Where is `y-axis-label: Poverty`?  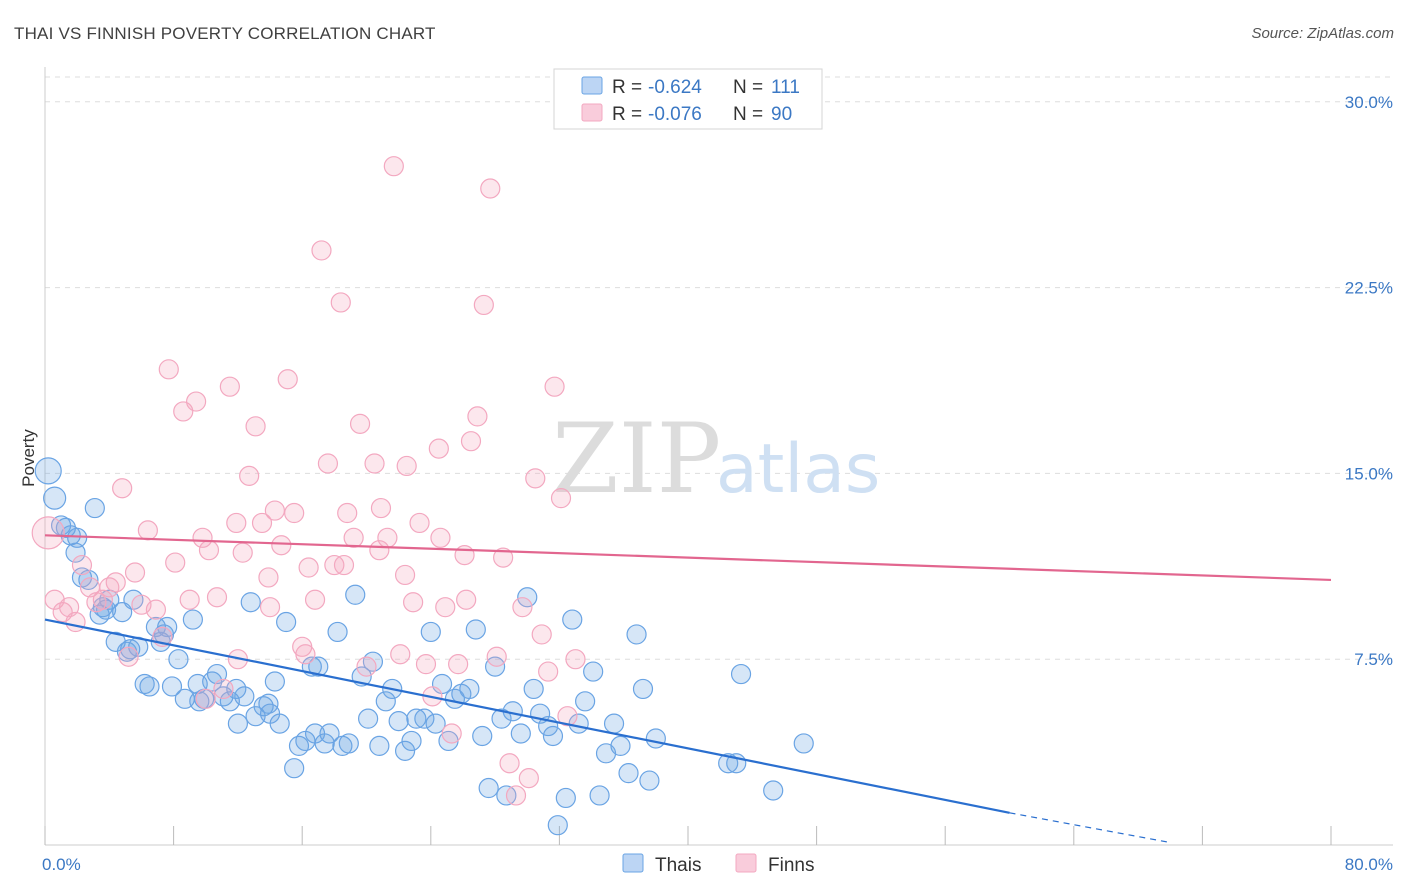 y-axis-label: Poverty is located at coordinates (28, 458).